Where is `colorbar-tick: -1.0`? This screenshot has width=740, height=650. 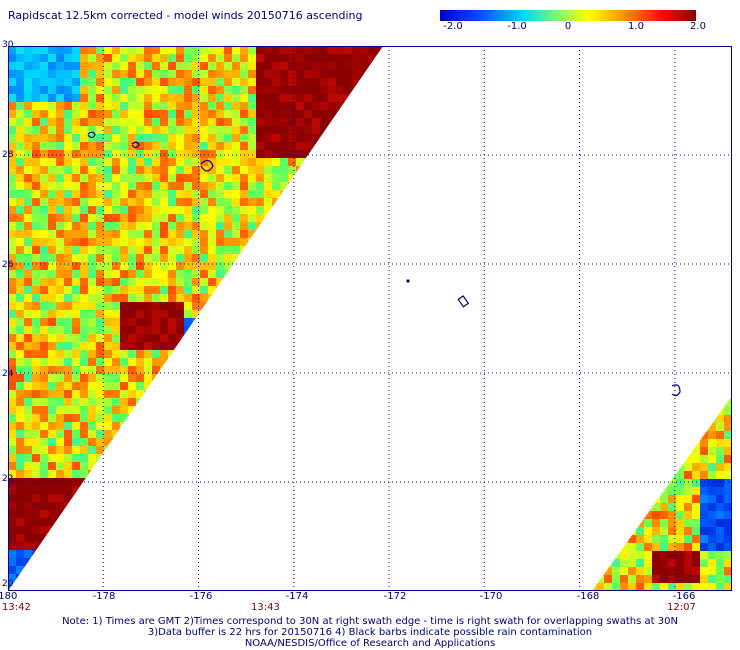
colorbar-tick: -1.0 is located at coordinates (517, 26).